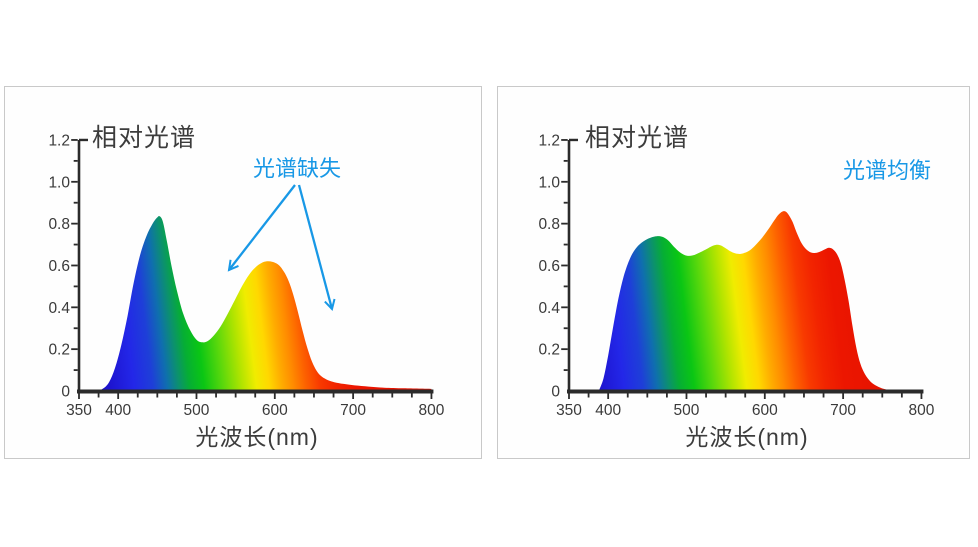  Describe the element at coordinates (297, 168) in the screenshot. I see `annotation-spectrum-missing: 光谱缺失` at that location.